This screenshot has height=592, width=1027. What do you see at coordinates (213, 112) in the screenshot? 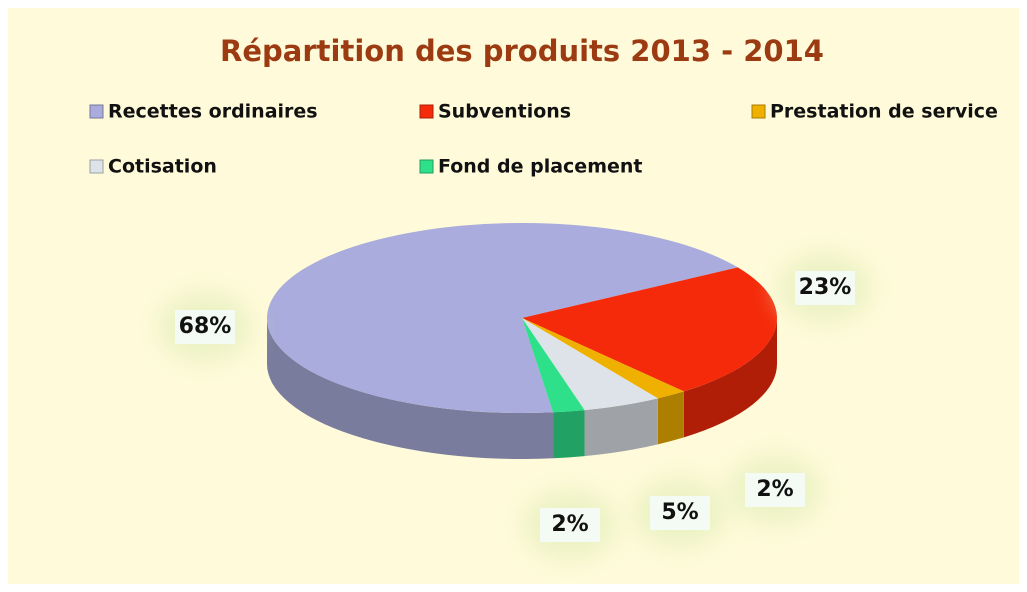
I see `legend-label: Recettes ordinaires` at bounding box center [213, 112].